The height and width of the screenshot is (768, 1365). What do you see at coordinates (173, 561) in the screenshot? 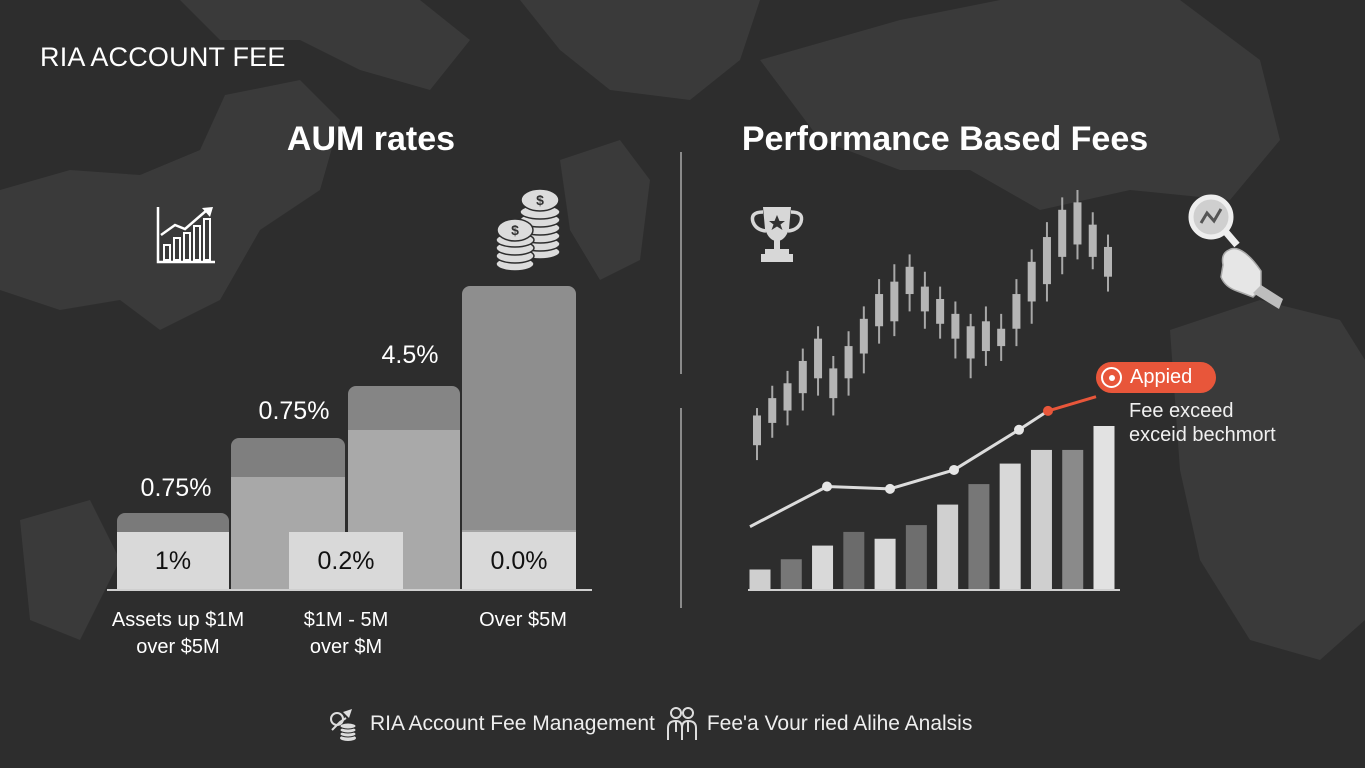
I see `aum-bar-1-box-label: 1%` at bounding box center [173, 561].